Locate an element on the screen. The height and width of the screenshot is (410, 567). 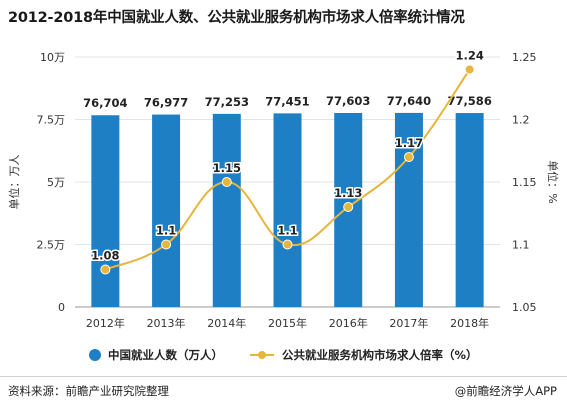
left-tick-label: 7.5万 is located at coordinates (51, 120).